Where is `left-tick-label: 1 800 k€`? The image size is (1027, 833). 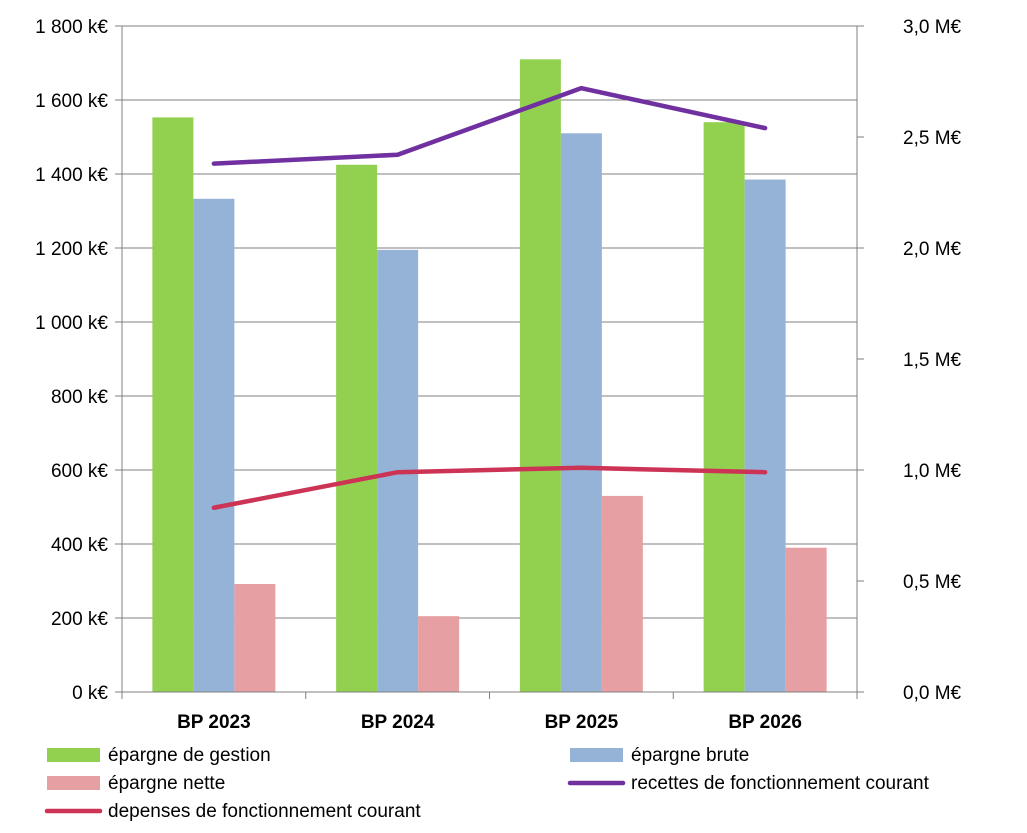
left-tick-label: 1 800 k€ is located at coordinates (71, 27).